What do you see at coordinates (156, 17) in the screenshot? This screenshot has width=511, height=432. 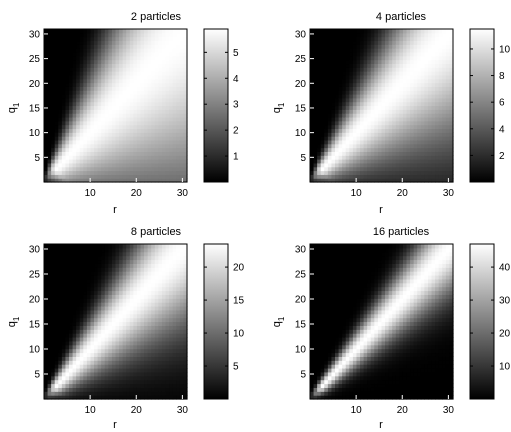 I see `panel-title: 2 particles` at bounding box center [156, 17].